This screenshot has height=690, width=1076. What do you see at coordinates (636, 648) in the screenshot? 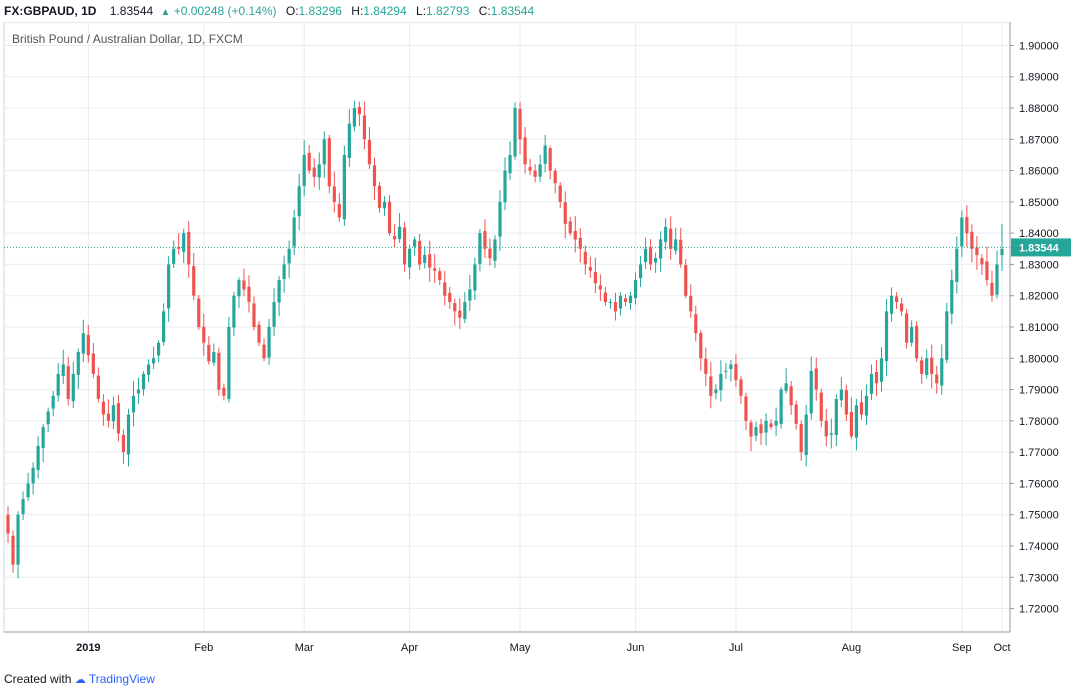
I see `x-tick-label: Jun` at bounding box center [636, 648].